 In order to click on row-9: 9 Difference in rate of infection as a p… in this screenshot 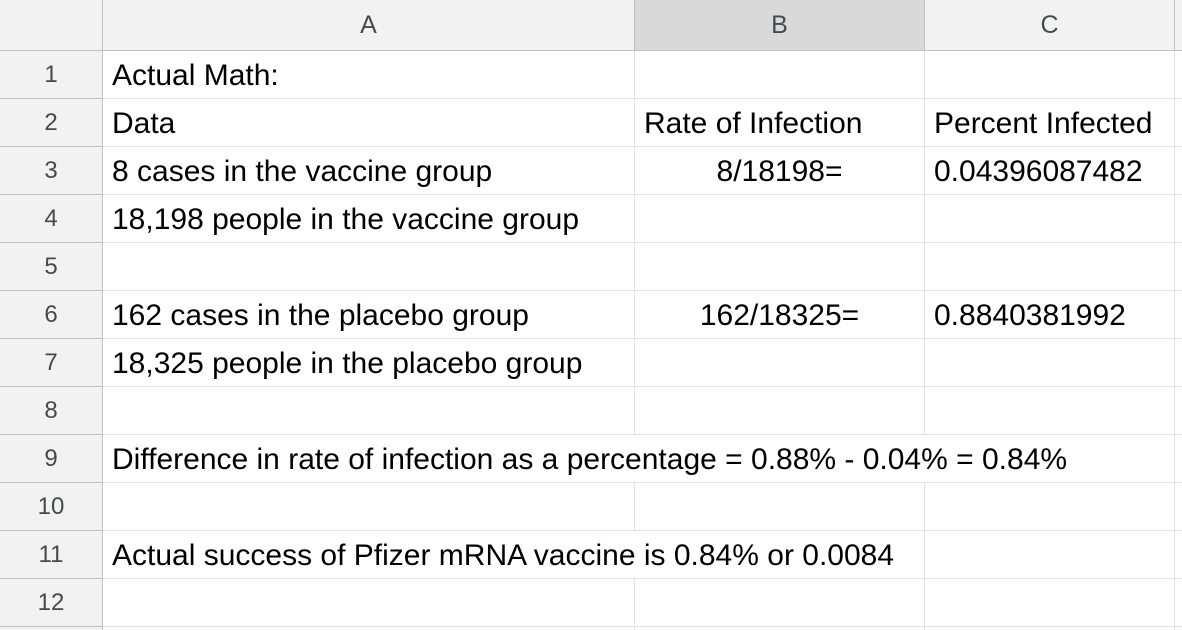, I will do `click(591, 459)`.